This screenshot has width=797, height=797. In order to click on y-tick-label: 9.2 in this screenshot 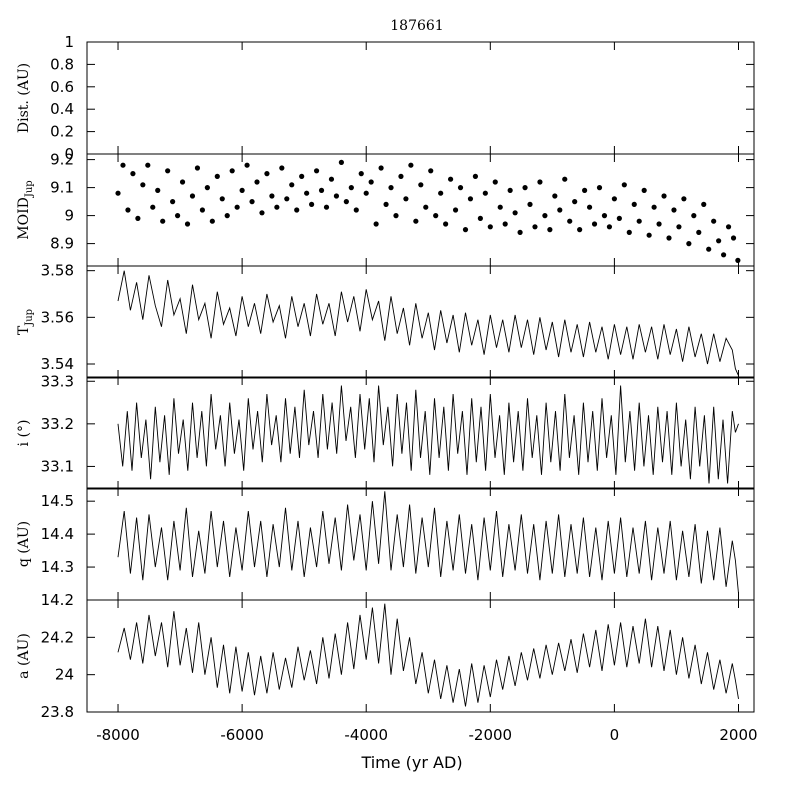, I will do `click(62, 160)`.